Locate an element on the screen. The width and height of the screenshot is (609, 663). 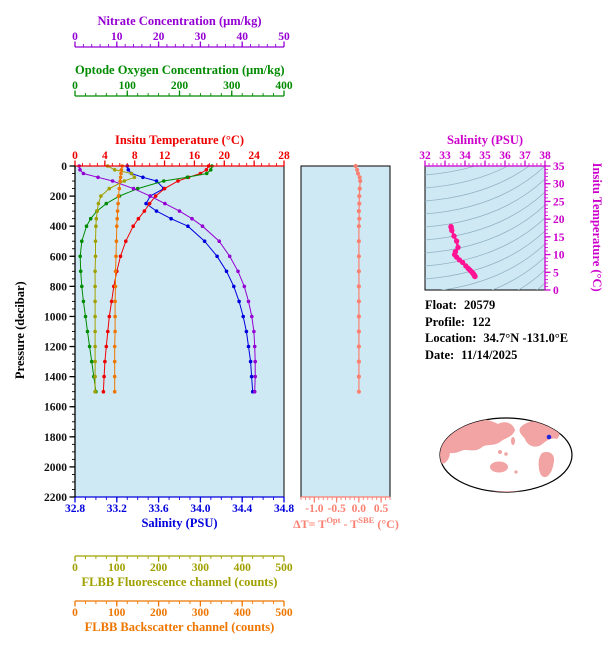
svg-text: 34.4 is located at coordinates (242, 509).